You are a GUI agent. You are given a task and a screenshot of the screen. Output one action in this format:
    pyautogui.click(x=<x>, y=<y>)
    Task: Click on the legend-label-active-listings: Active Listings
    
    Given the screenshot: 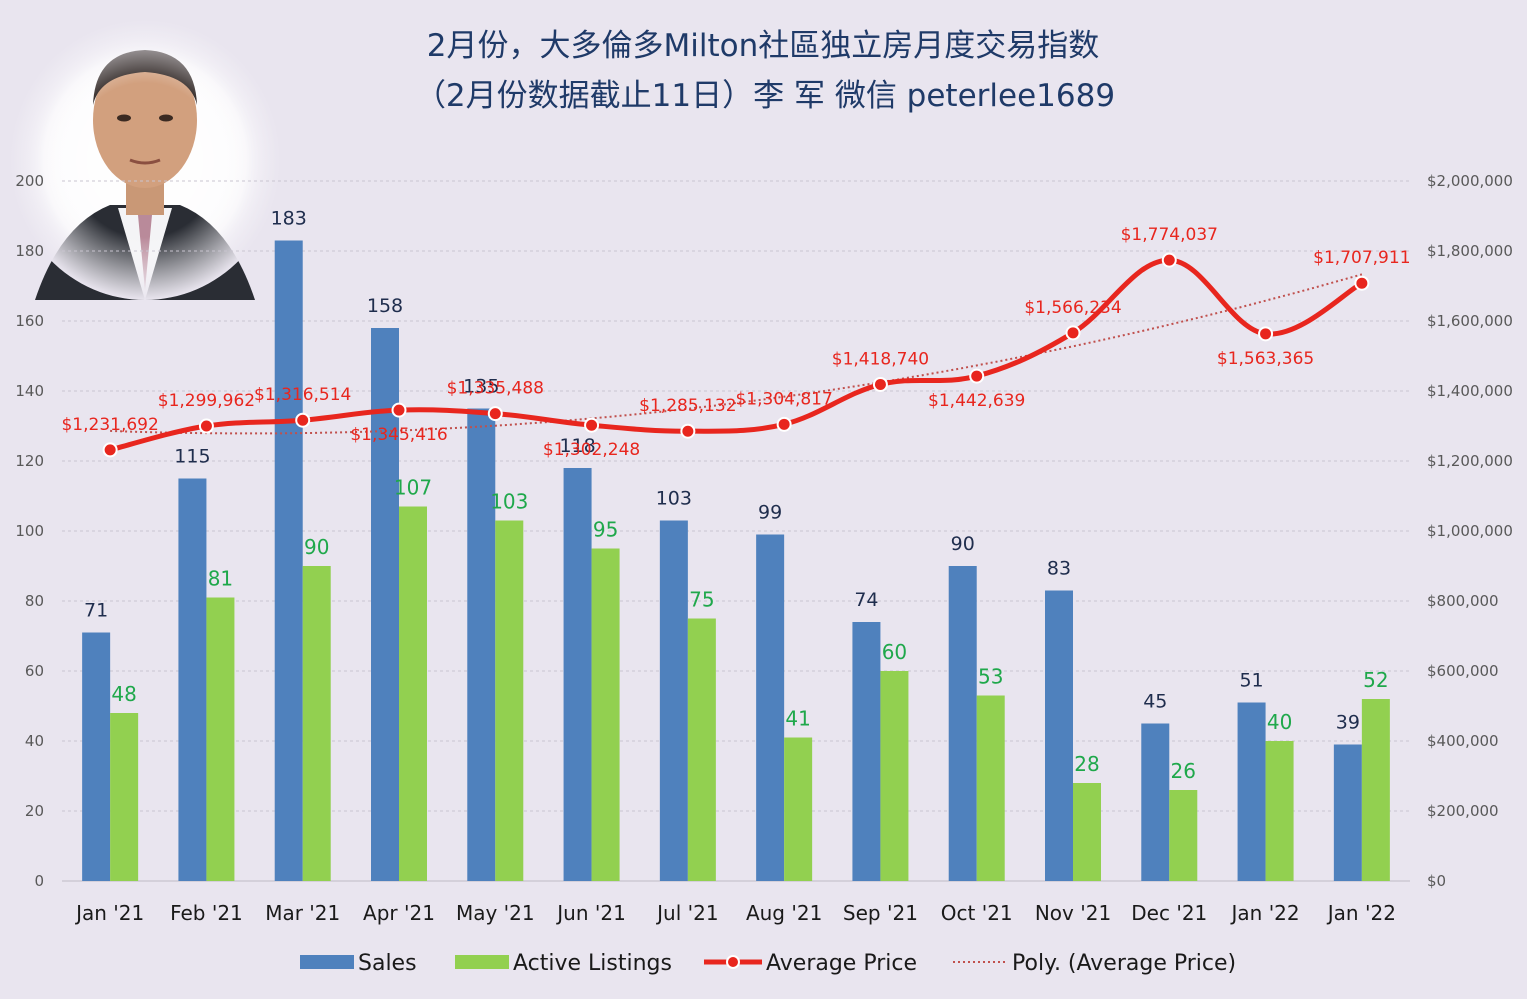 What is the action you would take?
    pyautogui.click(x=592, y=963)
    